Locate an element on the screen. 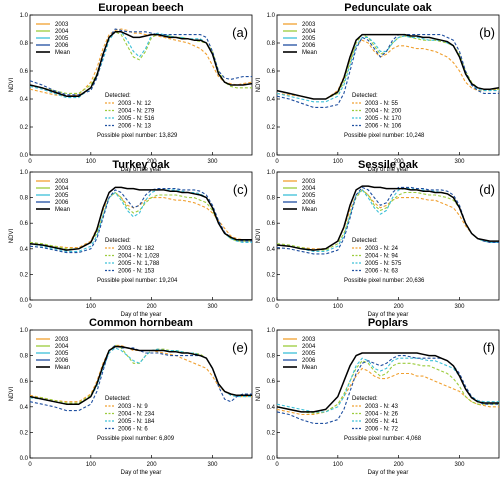  detected-entry: 2005 - N: 170 is located at coordinates (383, 119).